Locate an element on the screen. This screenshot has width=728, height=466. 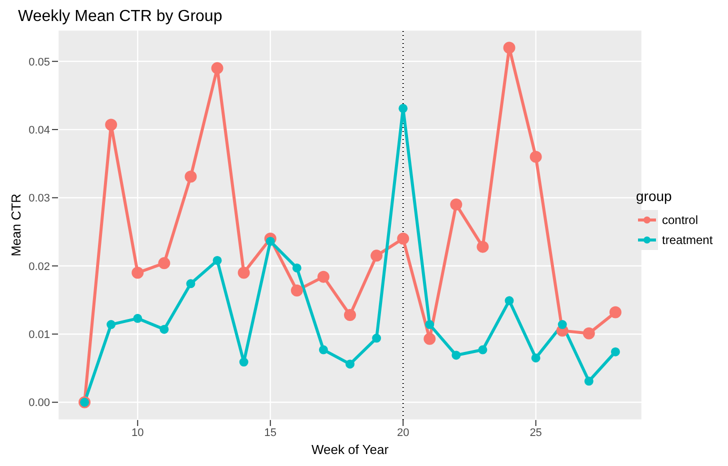
legend-label: control is located at coordinates (680, 220).